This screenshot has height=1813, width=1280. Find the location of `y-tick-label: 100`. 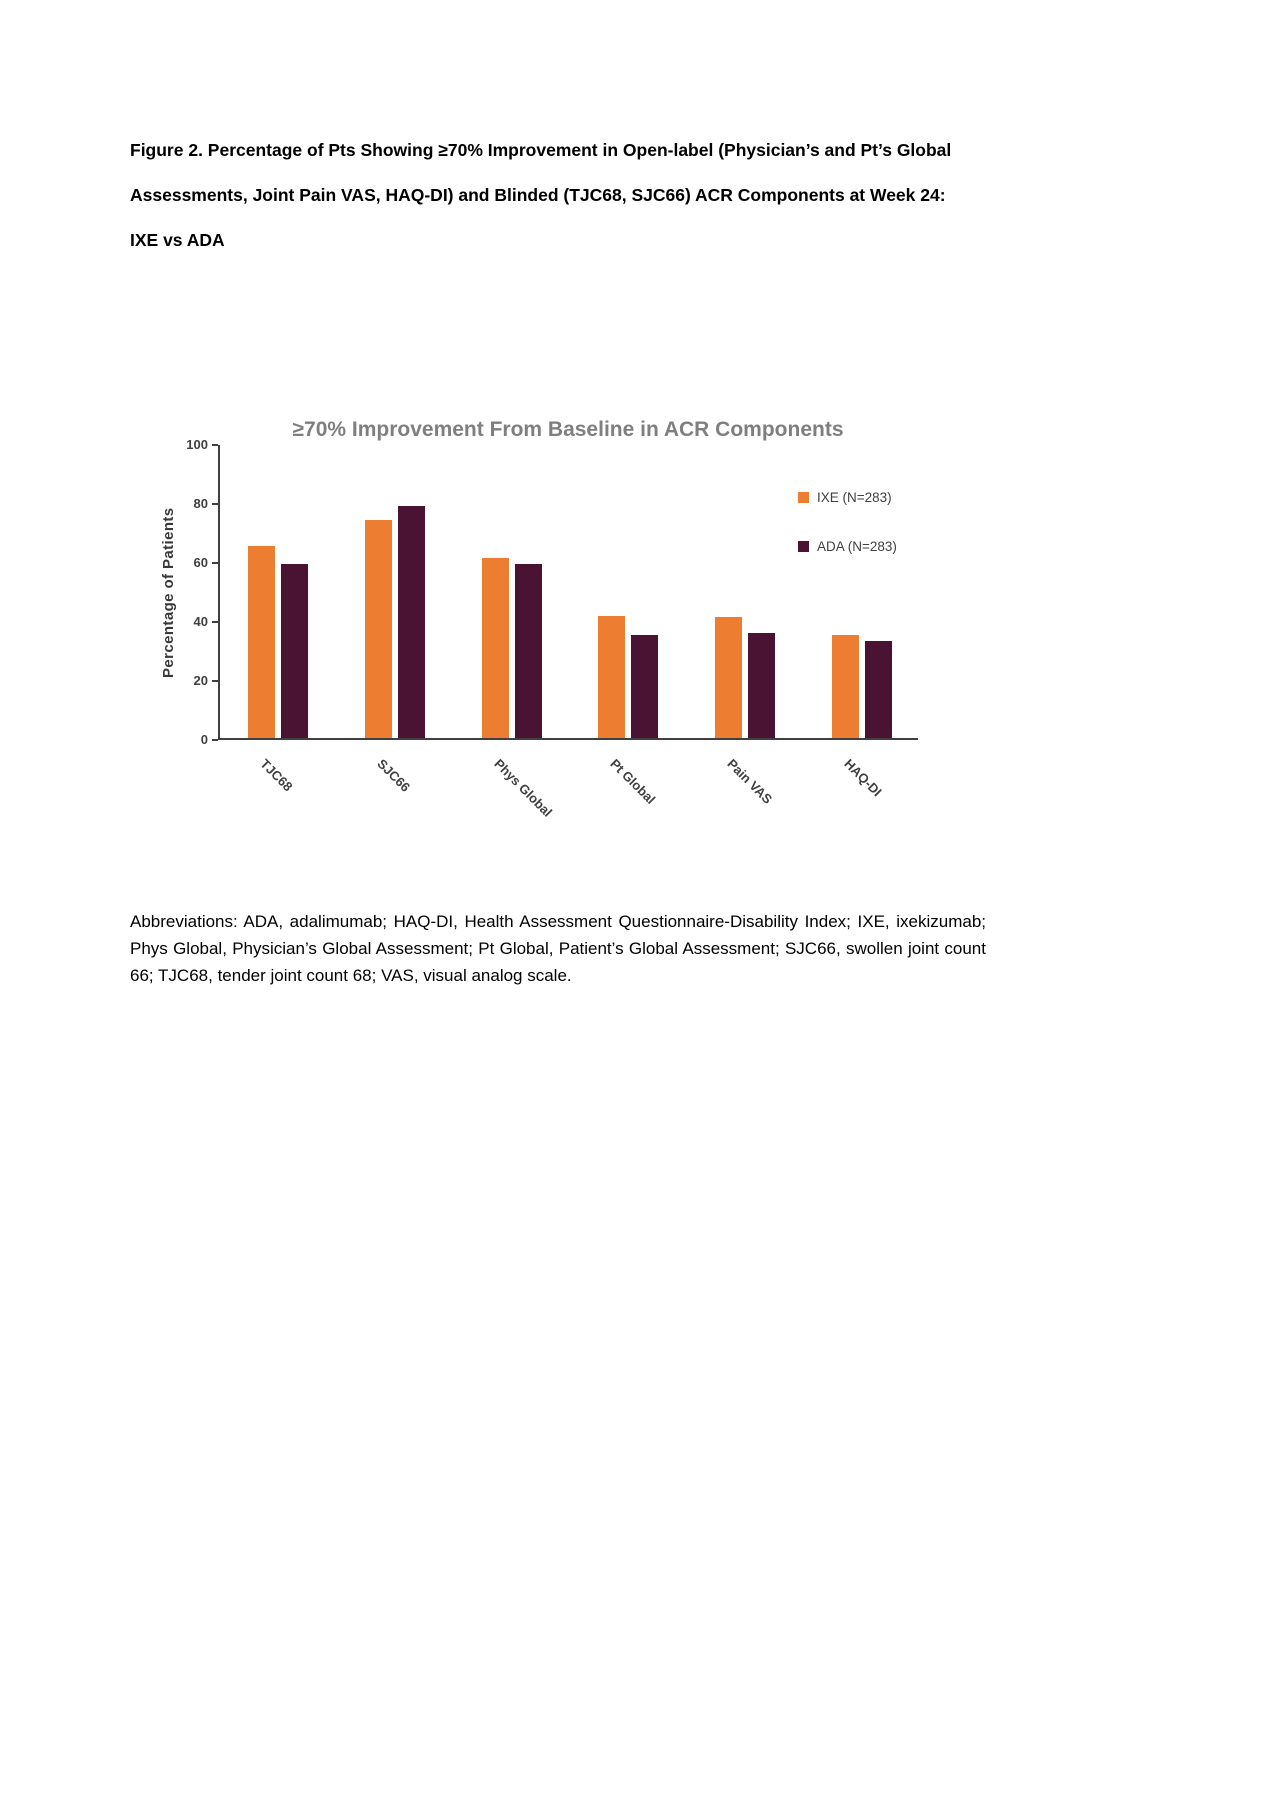

y-tick-label: 100 is located at coordinates (197, 444).